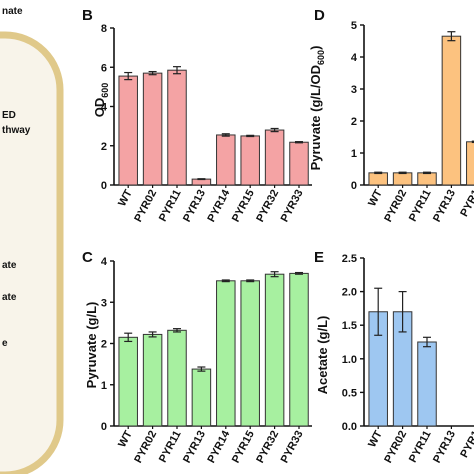 This screenshot has height=474, width=474. Describe the element at coordinates (243, 206) in the screenshot. I see `panel-b-category-label: PYR15` at that location.